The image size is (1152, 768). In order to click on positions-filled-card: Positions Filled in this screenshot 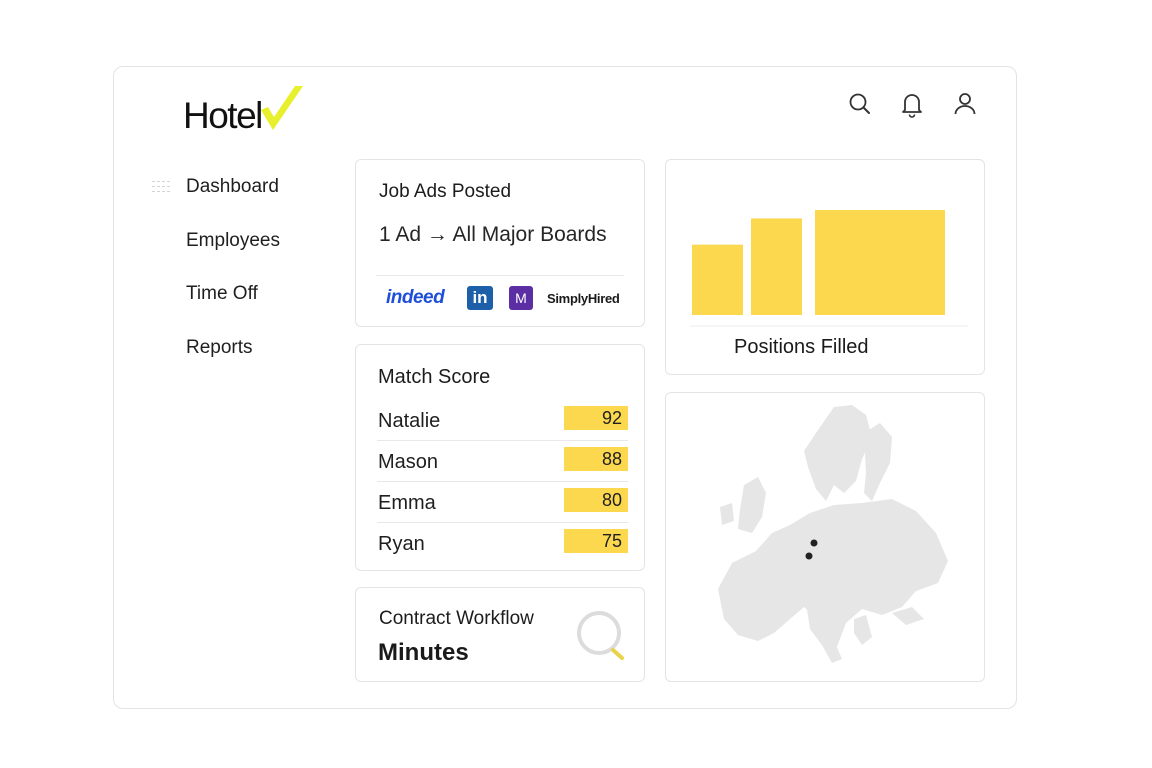, I will do `click(825, 267)`.